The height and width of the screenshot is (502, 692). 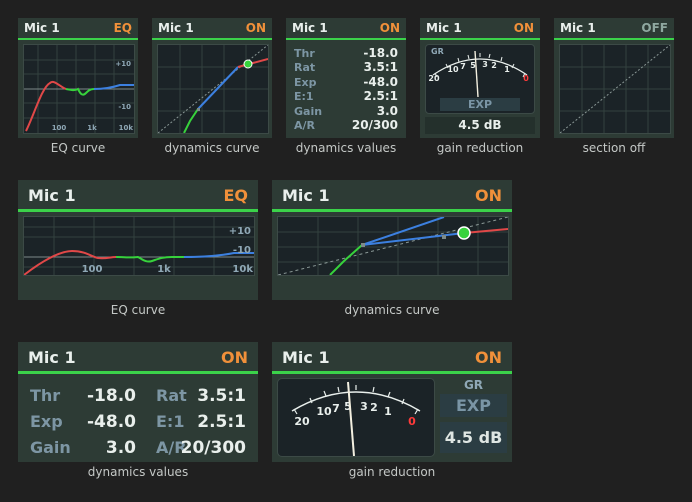 I want to click on dynamics-panel-large: Mic 1 ON, so click(x=392, y=240).